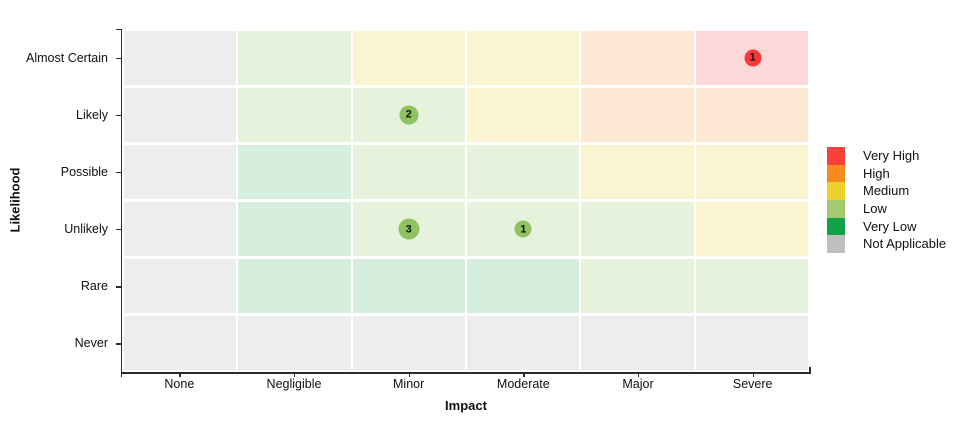 This screenshot has width=960, height=425. Describe the element at coordinates (836, 244) in the screenshot. I see `legend-swatch-not-applicable` at that location.